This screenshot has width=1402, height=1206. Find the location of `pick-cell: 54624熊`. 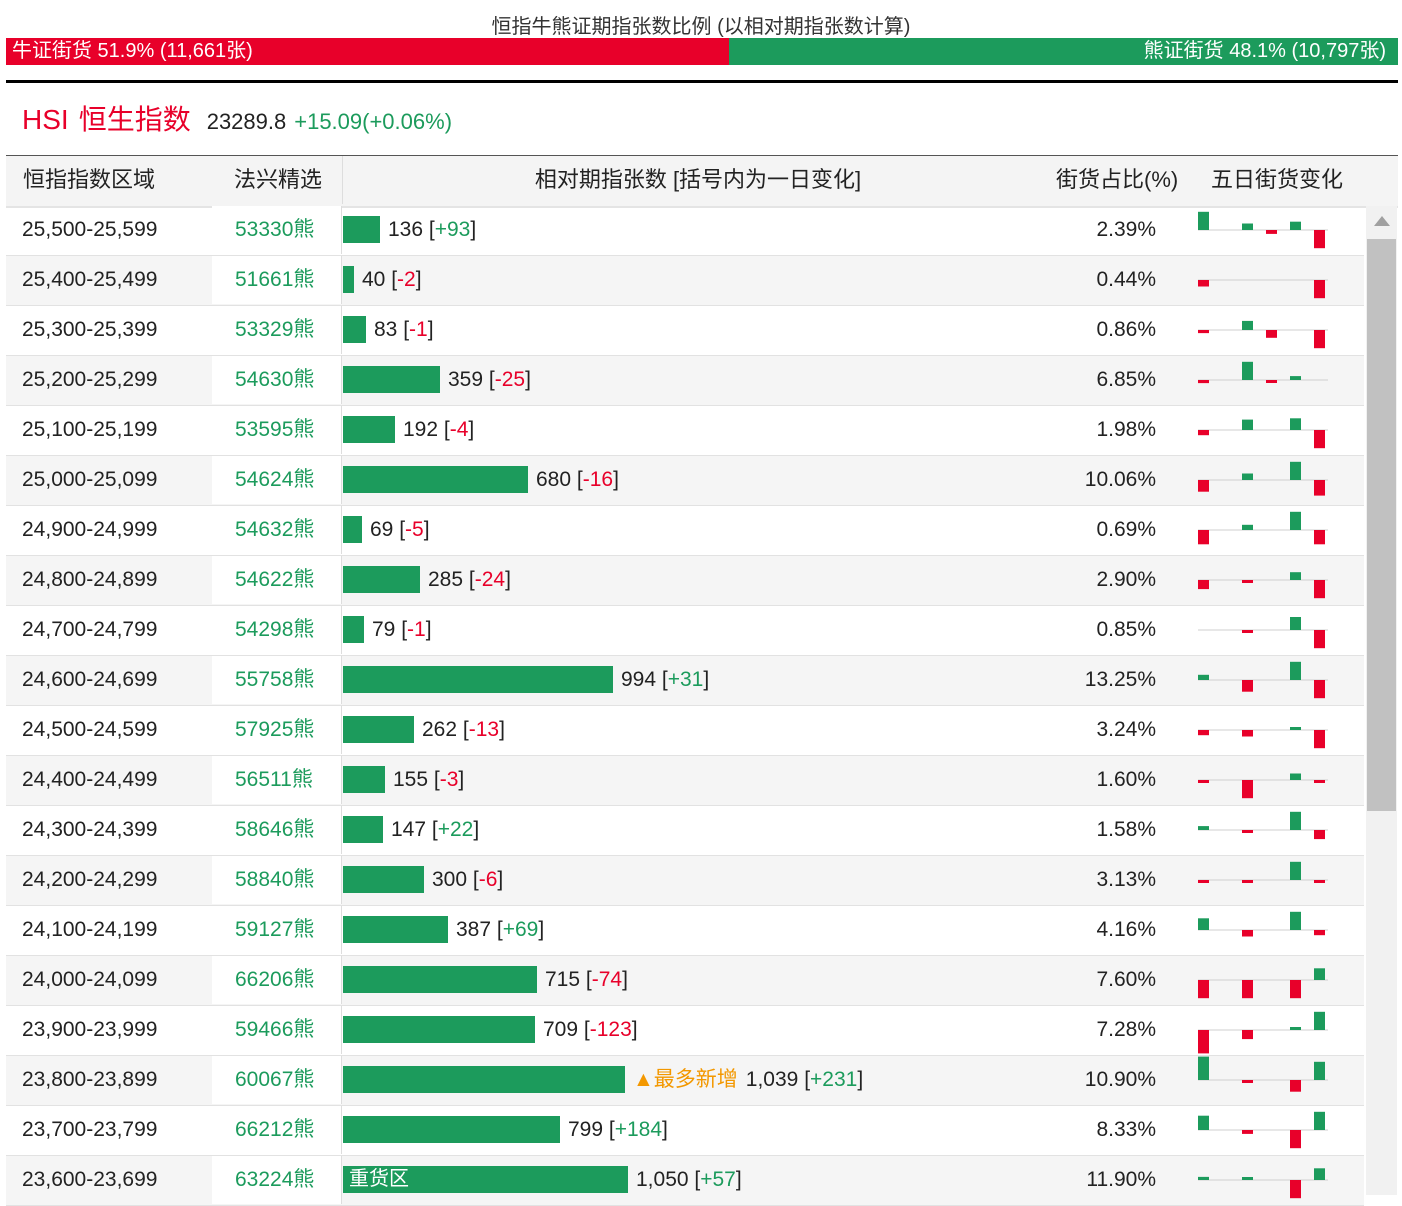

pick-cell: 54624熊 is located at coordinates (277, 480).